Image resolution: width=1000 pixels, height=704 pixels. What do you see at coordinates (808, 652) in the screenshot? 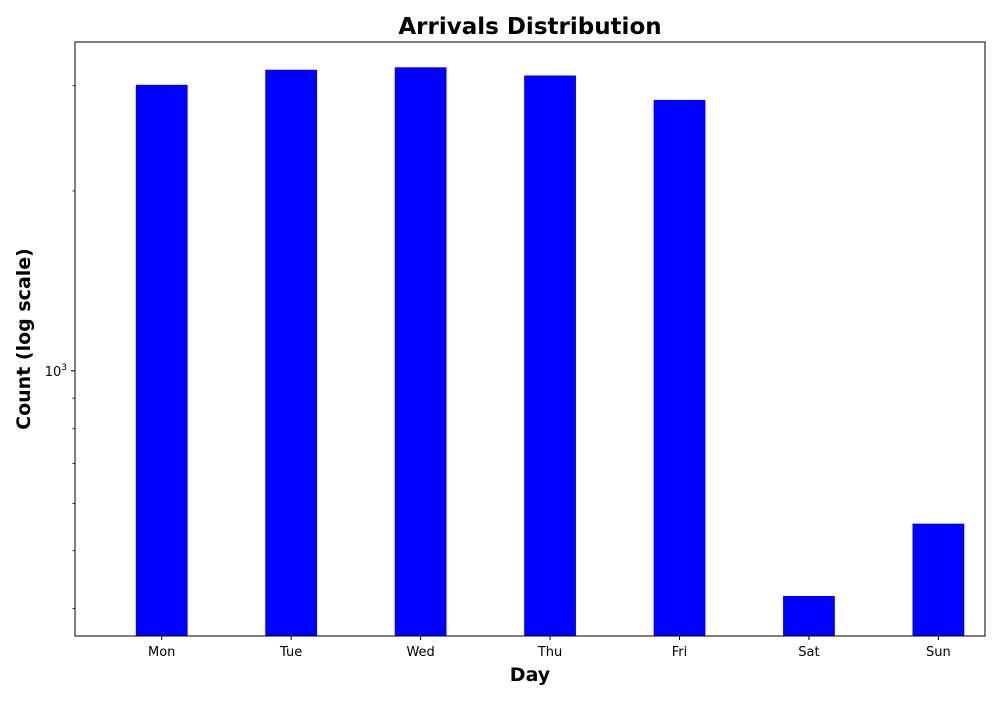
I see `x-tick-label-sat: Sat` at bounding box center [808, 652].